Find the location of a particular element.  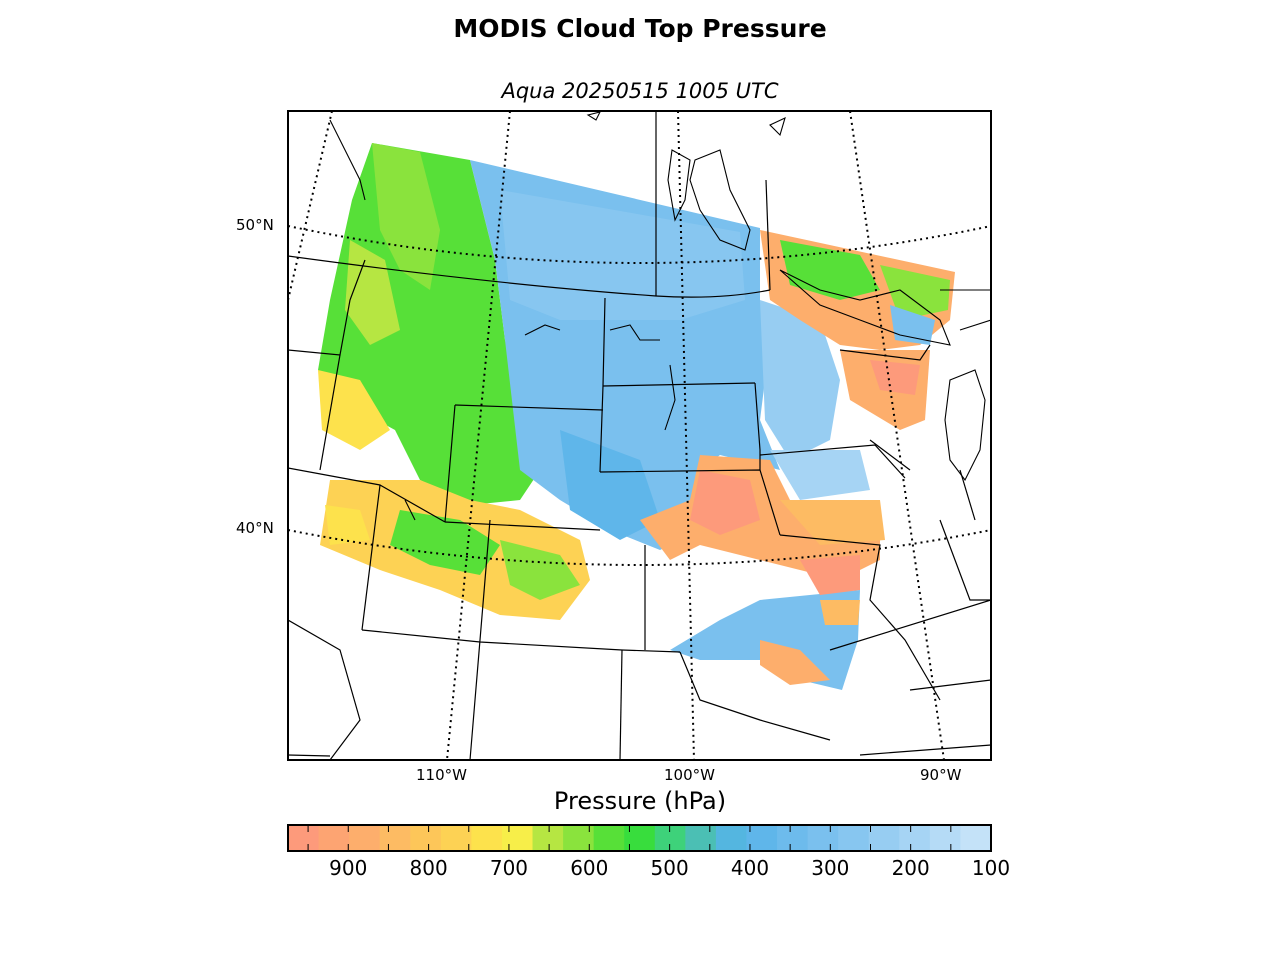

colorbar-title: Pressure (hPa) is located at coordinates (640, 801).